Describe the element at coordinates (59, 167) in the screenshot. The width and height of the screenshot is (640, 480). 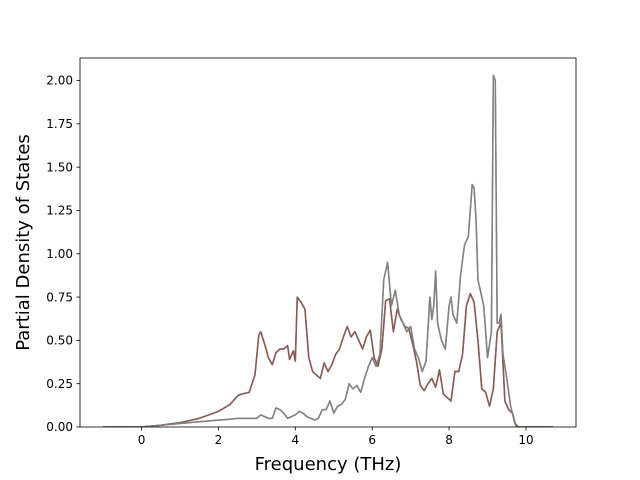
I see `y-tick-label: 1.50` at that location.